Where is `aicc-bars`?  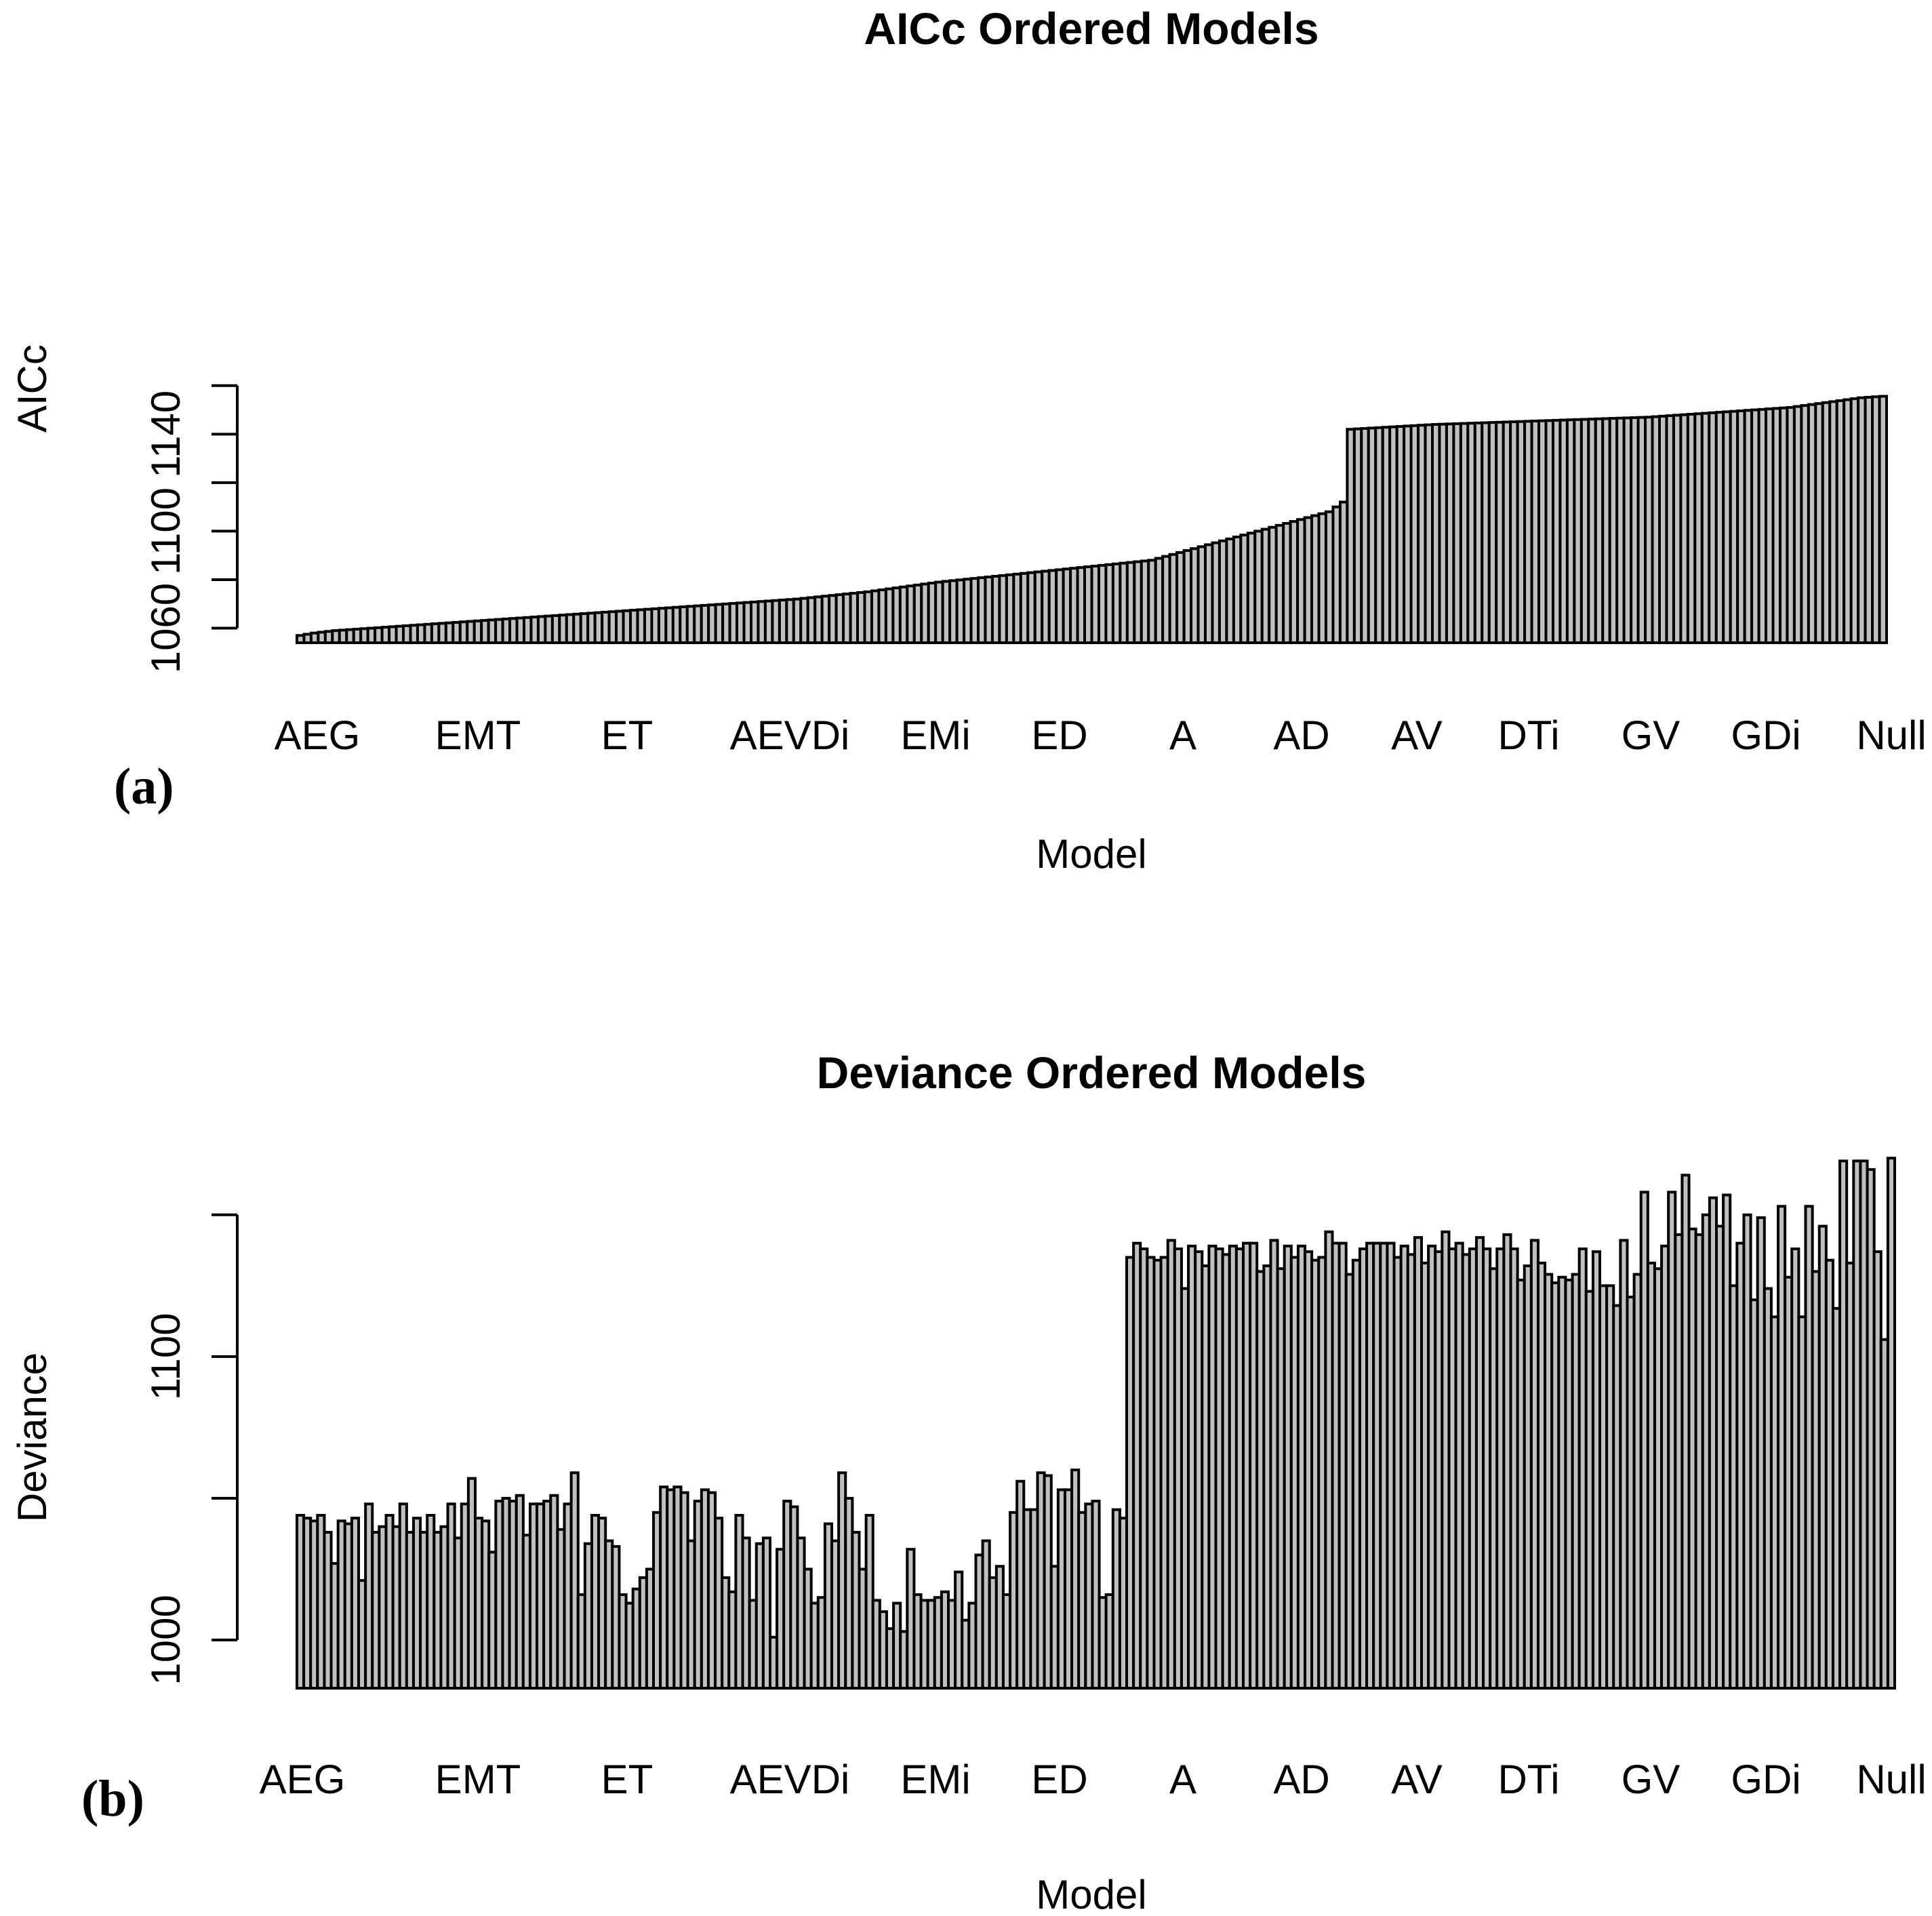 aicc-bars is located at coordinates (1092, 520).